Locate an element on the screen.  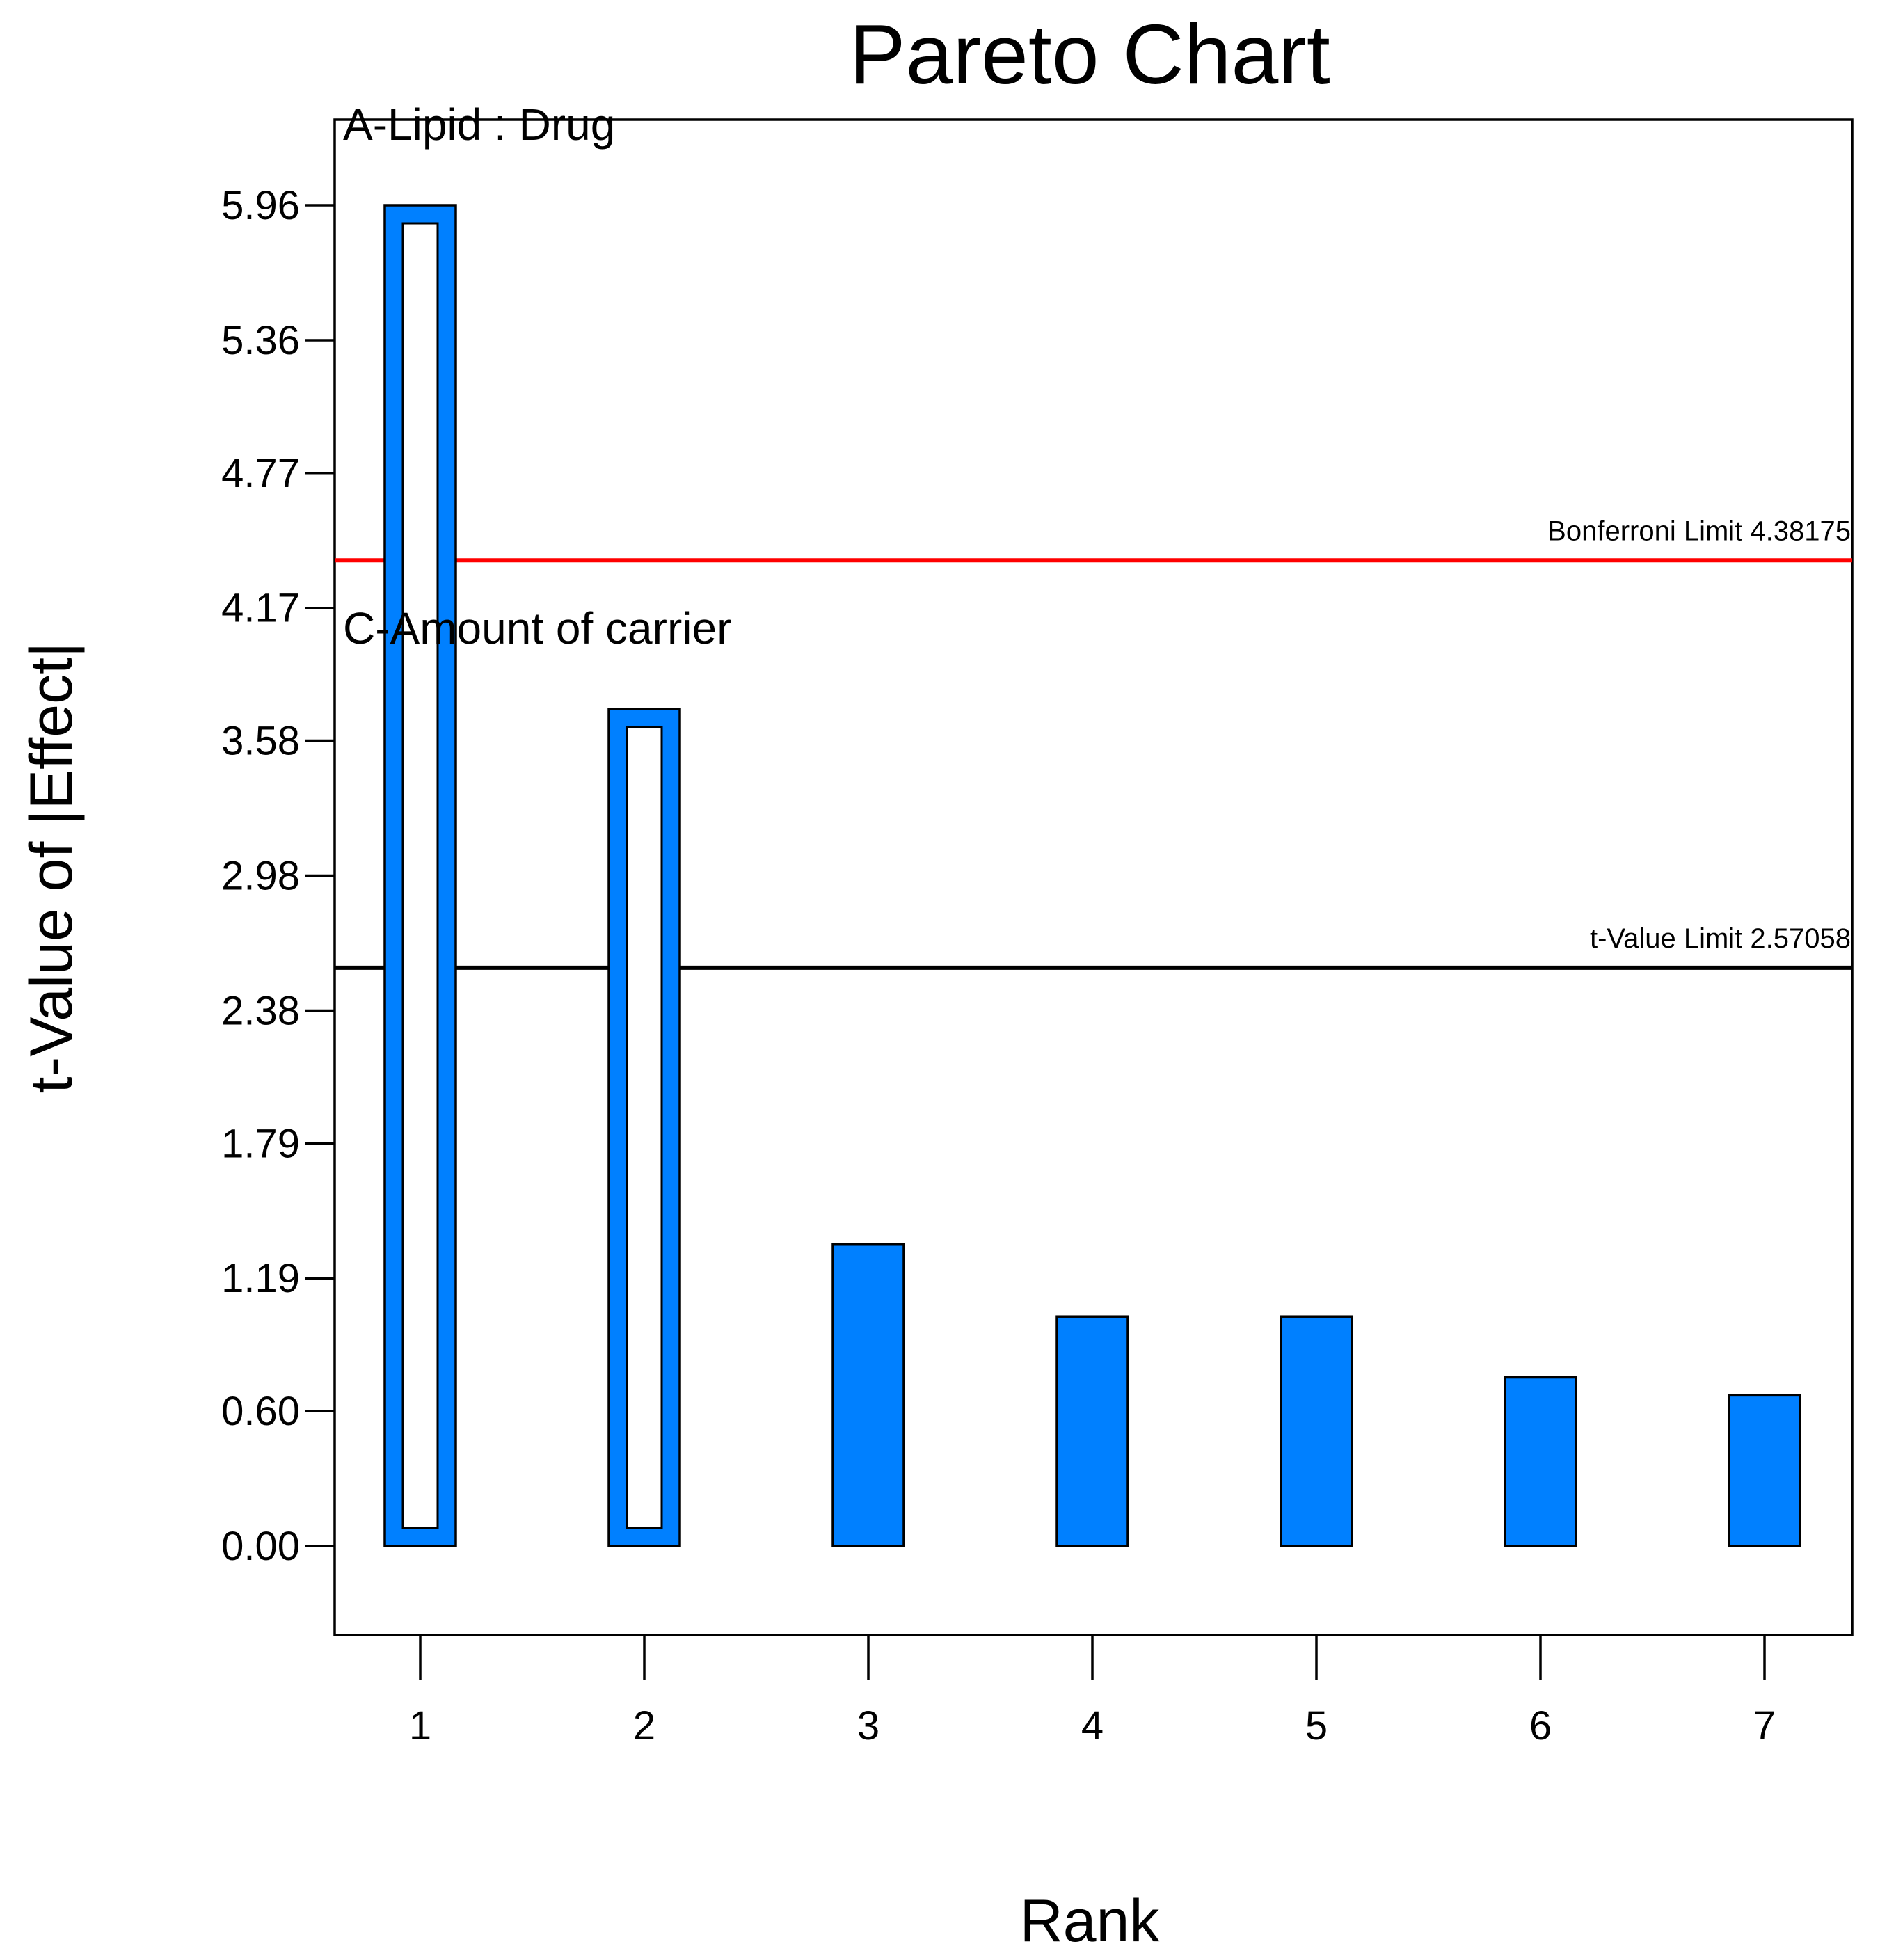
y-tick-label: 5.96 is located at coordinates (260, 205).